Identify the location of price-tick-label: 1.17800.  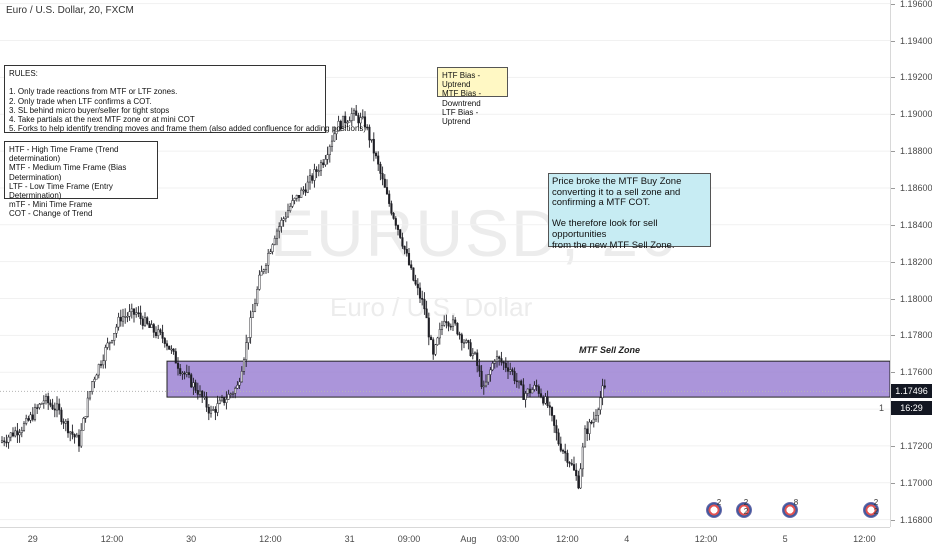
(911, 335).